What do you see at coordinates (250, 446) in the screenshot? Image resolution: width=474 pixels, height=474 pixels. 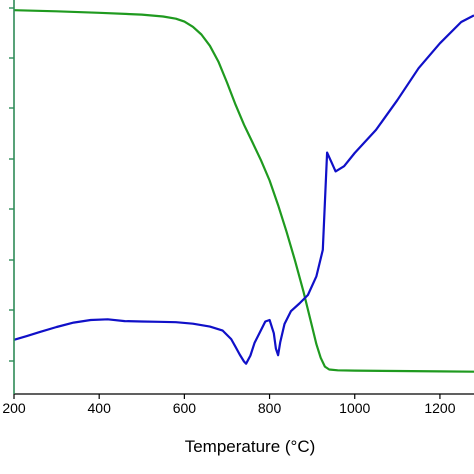 I see `x-axis-title: Temperature (°C)` at bounding box center [250, 446].